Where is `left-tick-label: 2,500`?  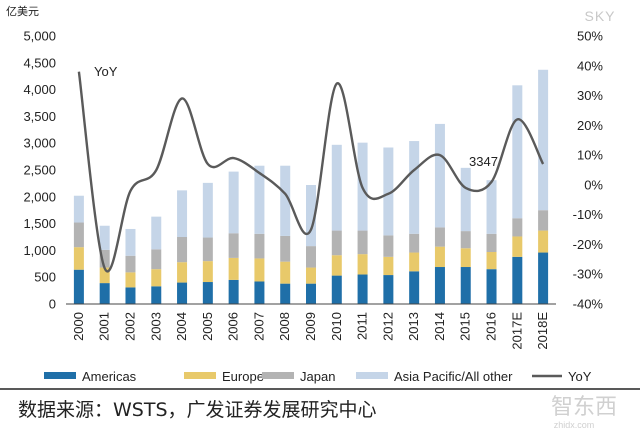
left-tick-label: 2,500 is located at coordinates (39, 170).